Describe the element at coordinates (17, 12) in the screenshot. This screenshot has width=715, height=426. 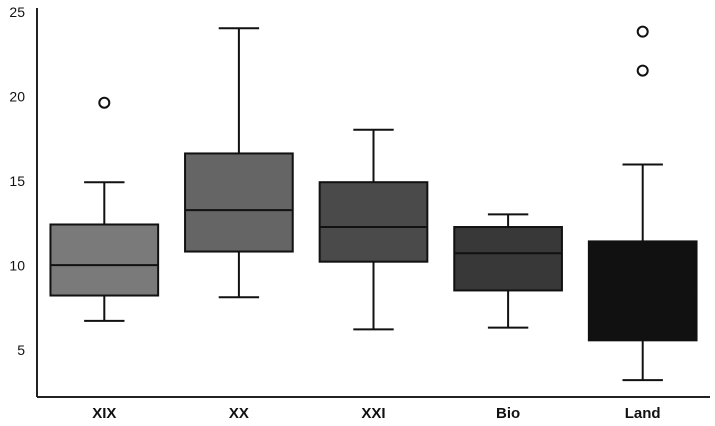
I see `y-tick-label: 25` at that location.